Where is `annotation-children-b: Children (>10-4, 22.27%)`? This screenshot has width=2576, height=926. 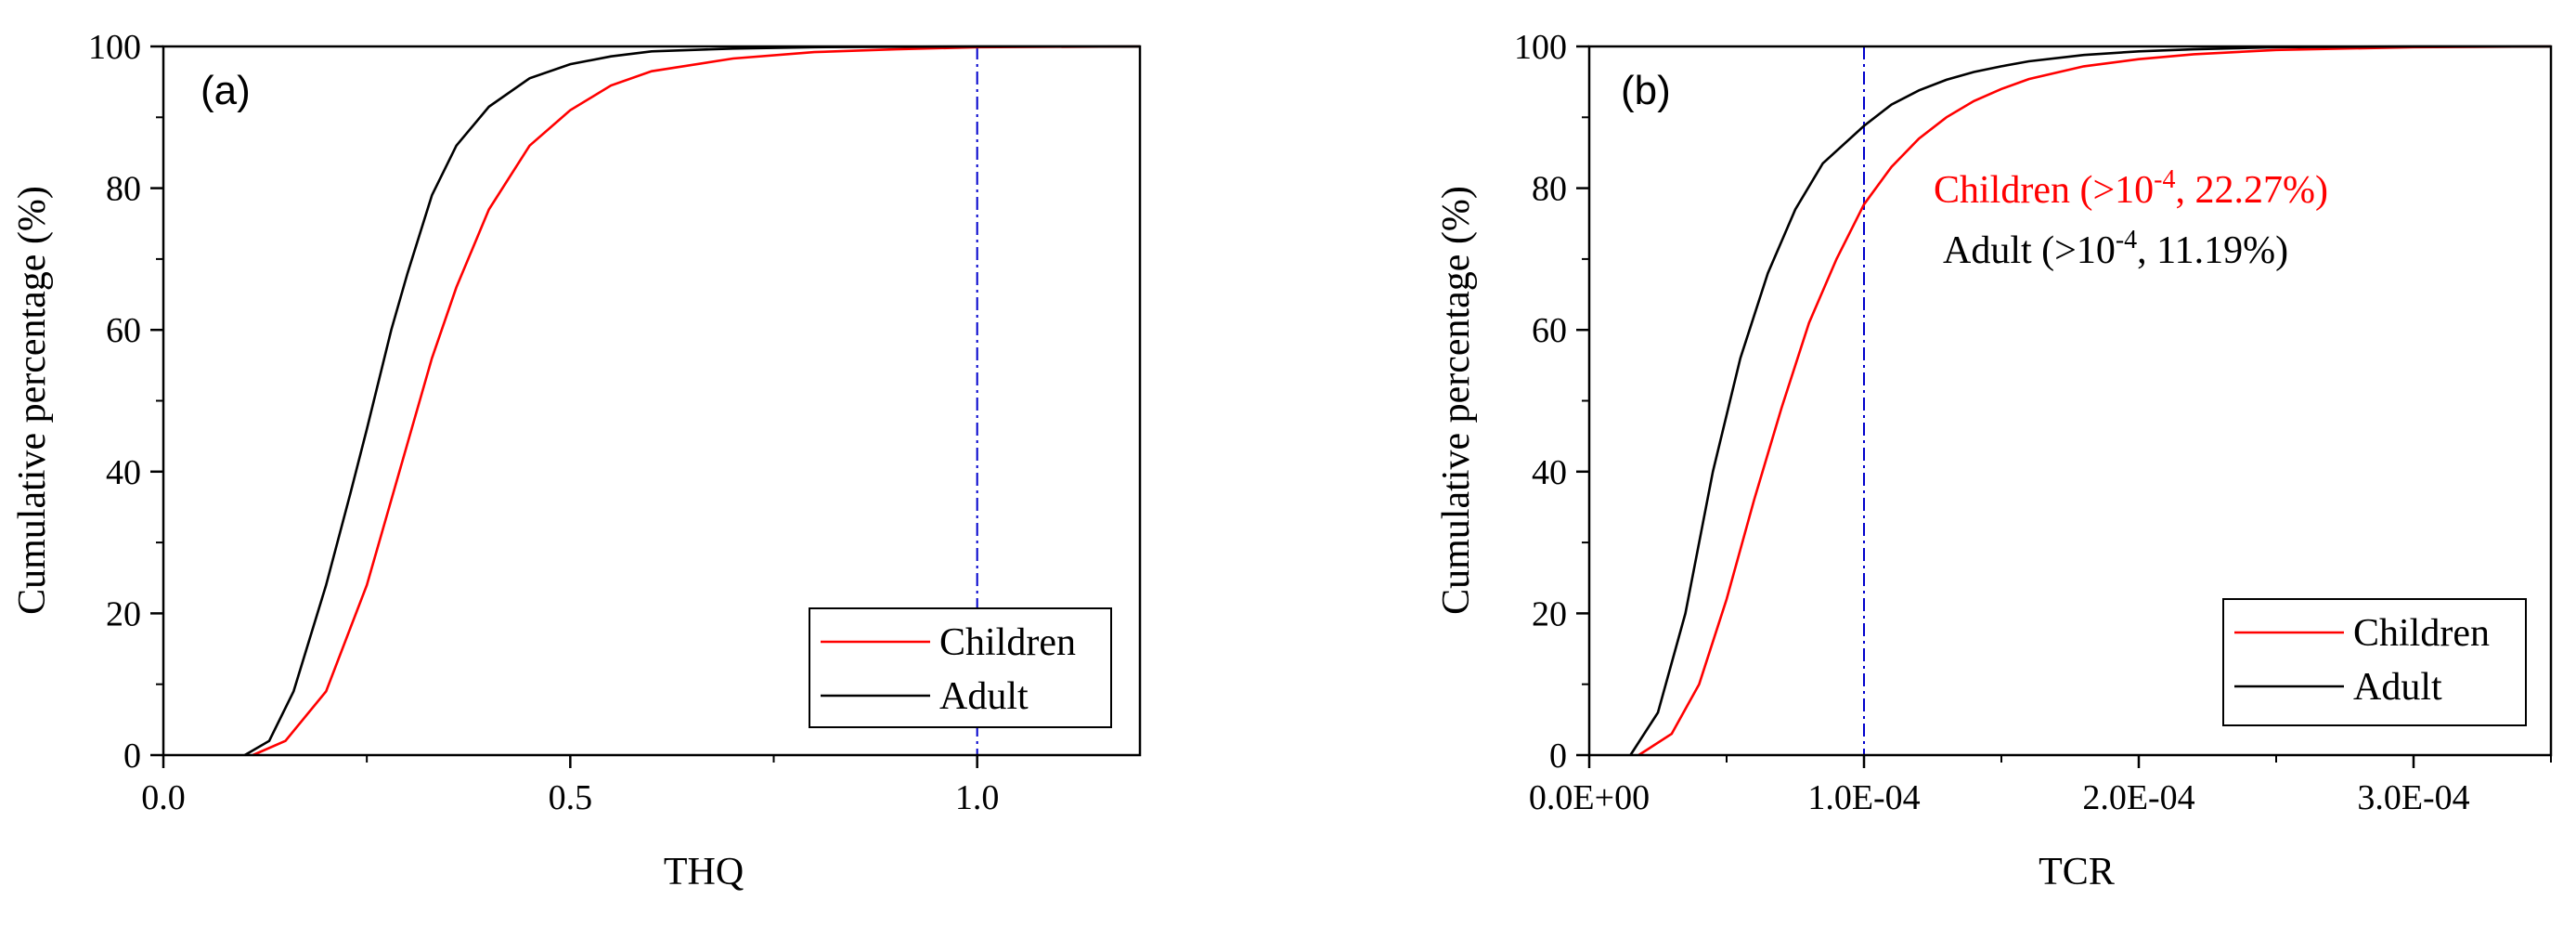 annotation-children-b: Children (>10-4, 22.27%) is located at coordinates (2131, 188).